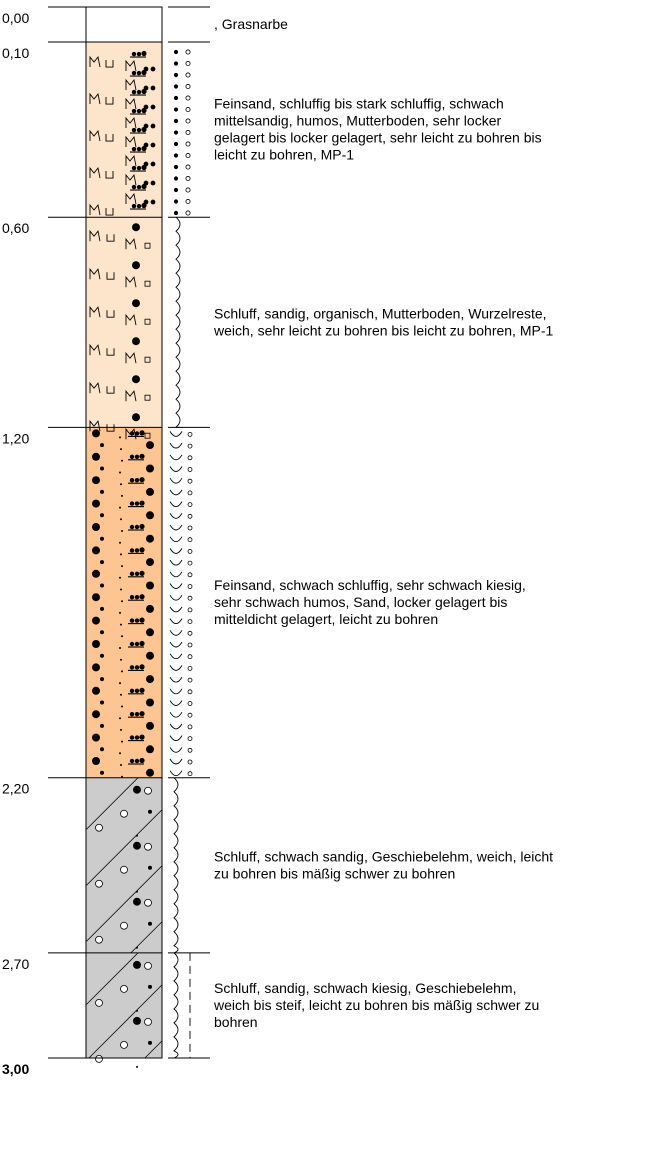  I want to click on hatch-line, so click(124, 904).